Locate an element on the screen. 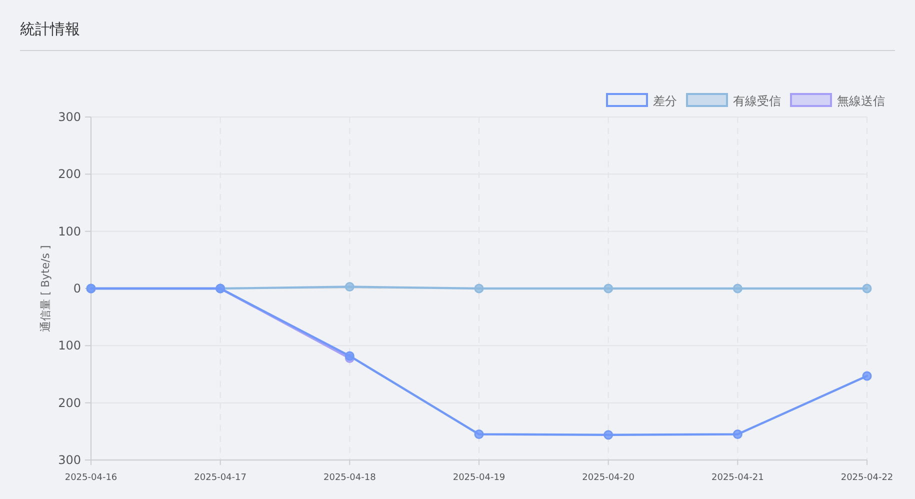  x-tick-label: 2025-04-22 is located at coordinates (867, 478).